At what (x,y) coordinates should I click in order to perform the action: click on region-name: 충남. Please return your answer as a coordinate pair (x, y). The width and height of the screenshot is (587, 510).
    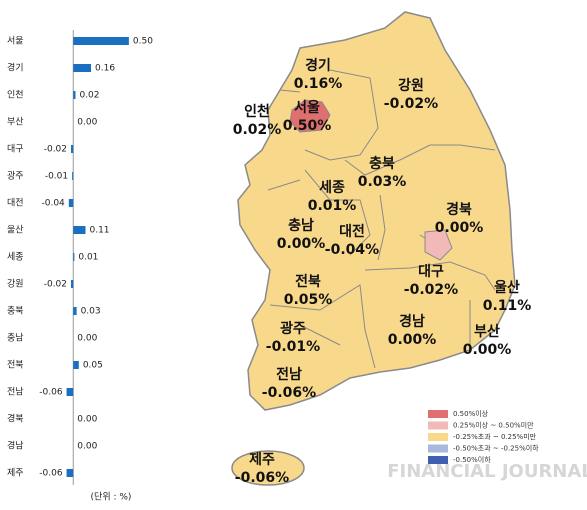
    Looking at the image, I should click on (301, 225).